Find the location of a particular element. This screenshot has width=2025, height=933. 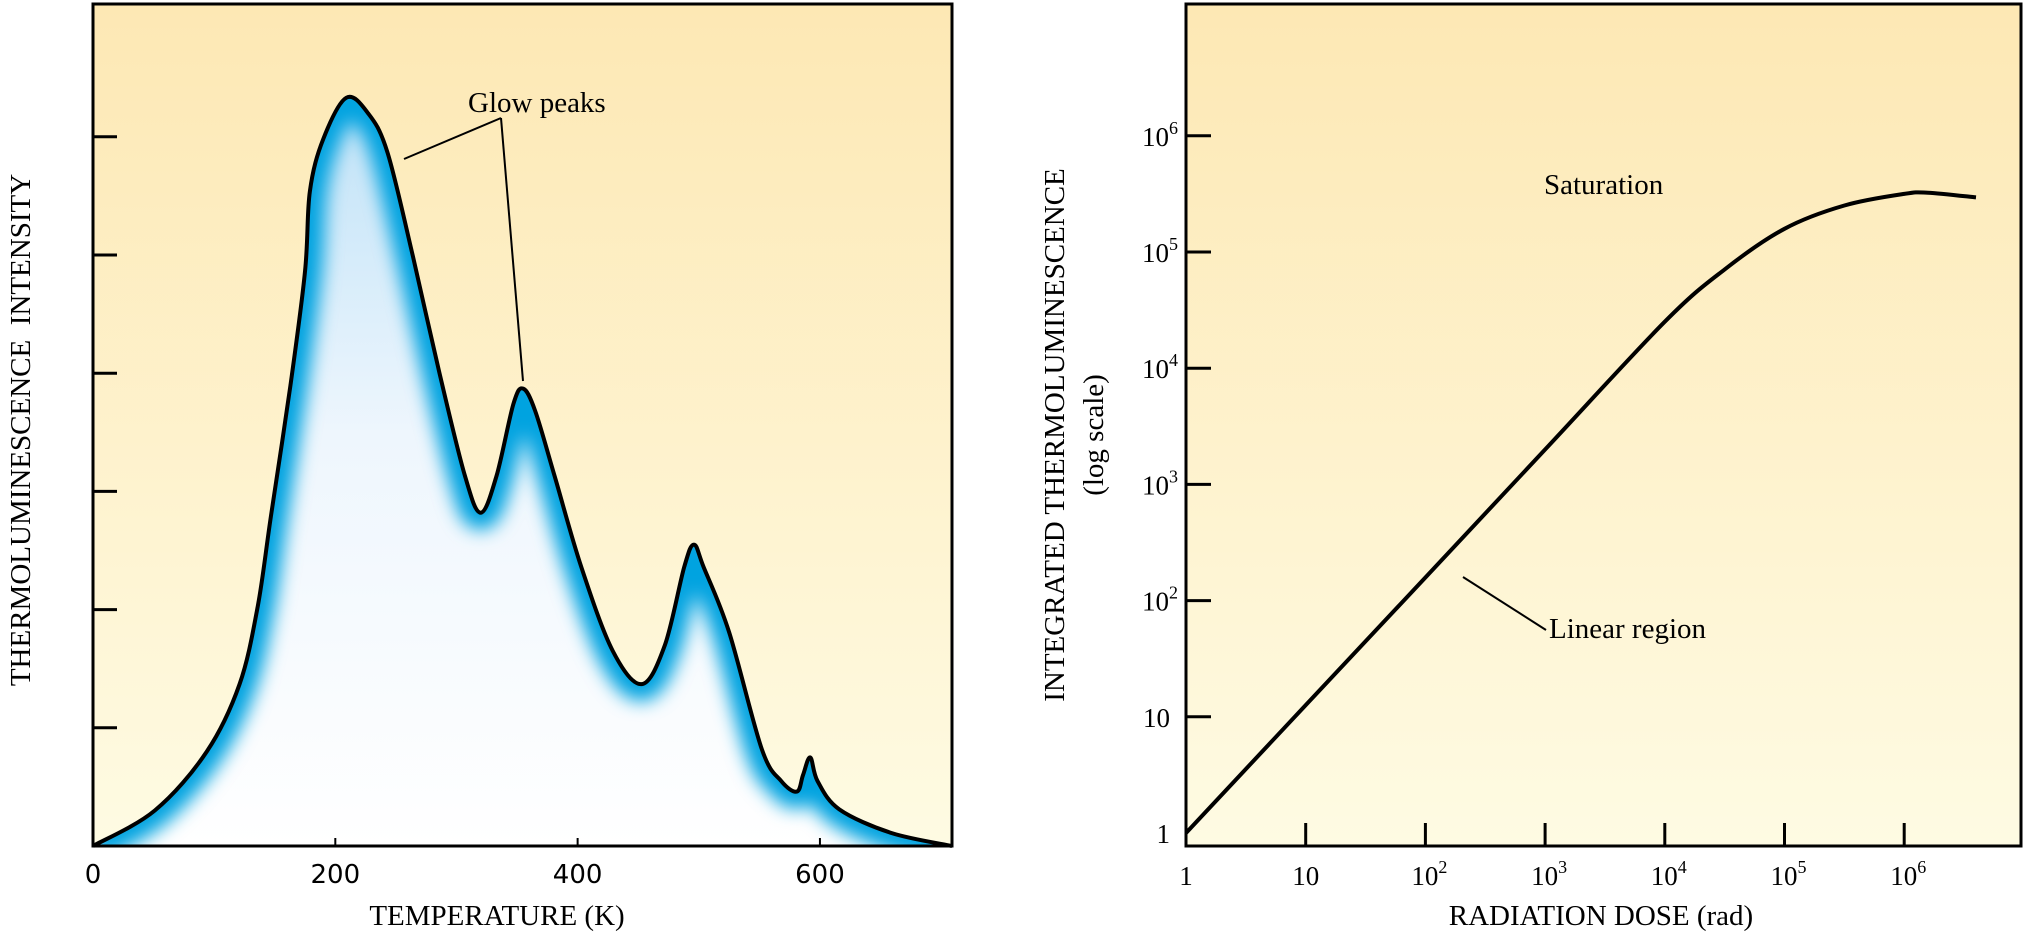

x-tick-label: 200 is located at coordinates (335, 875).